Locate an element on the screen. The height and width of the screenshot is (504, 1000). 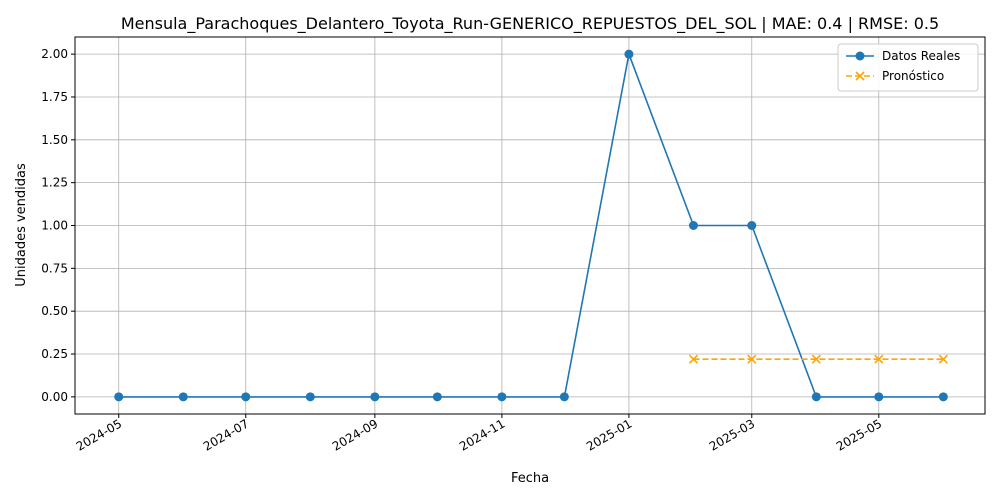
y-tick-label: 0.25 is located at coordinates (54, 354).